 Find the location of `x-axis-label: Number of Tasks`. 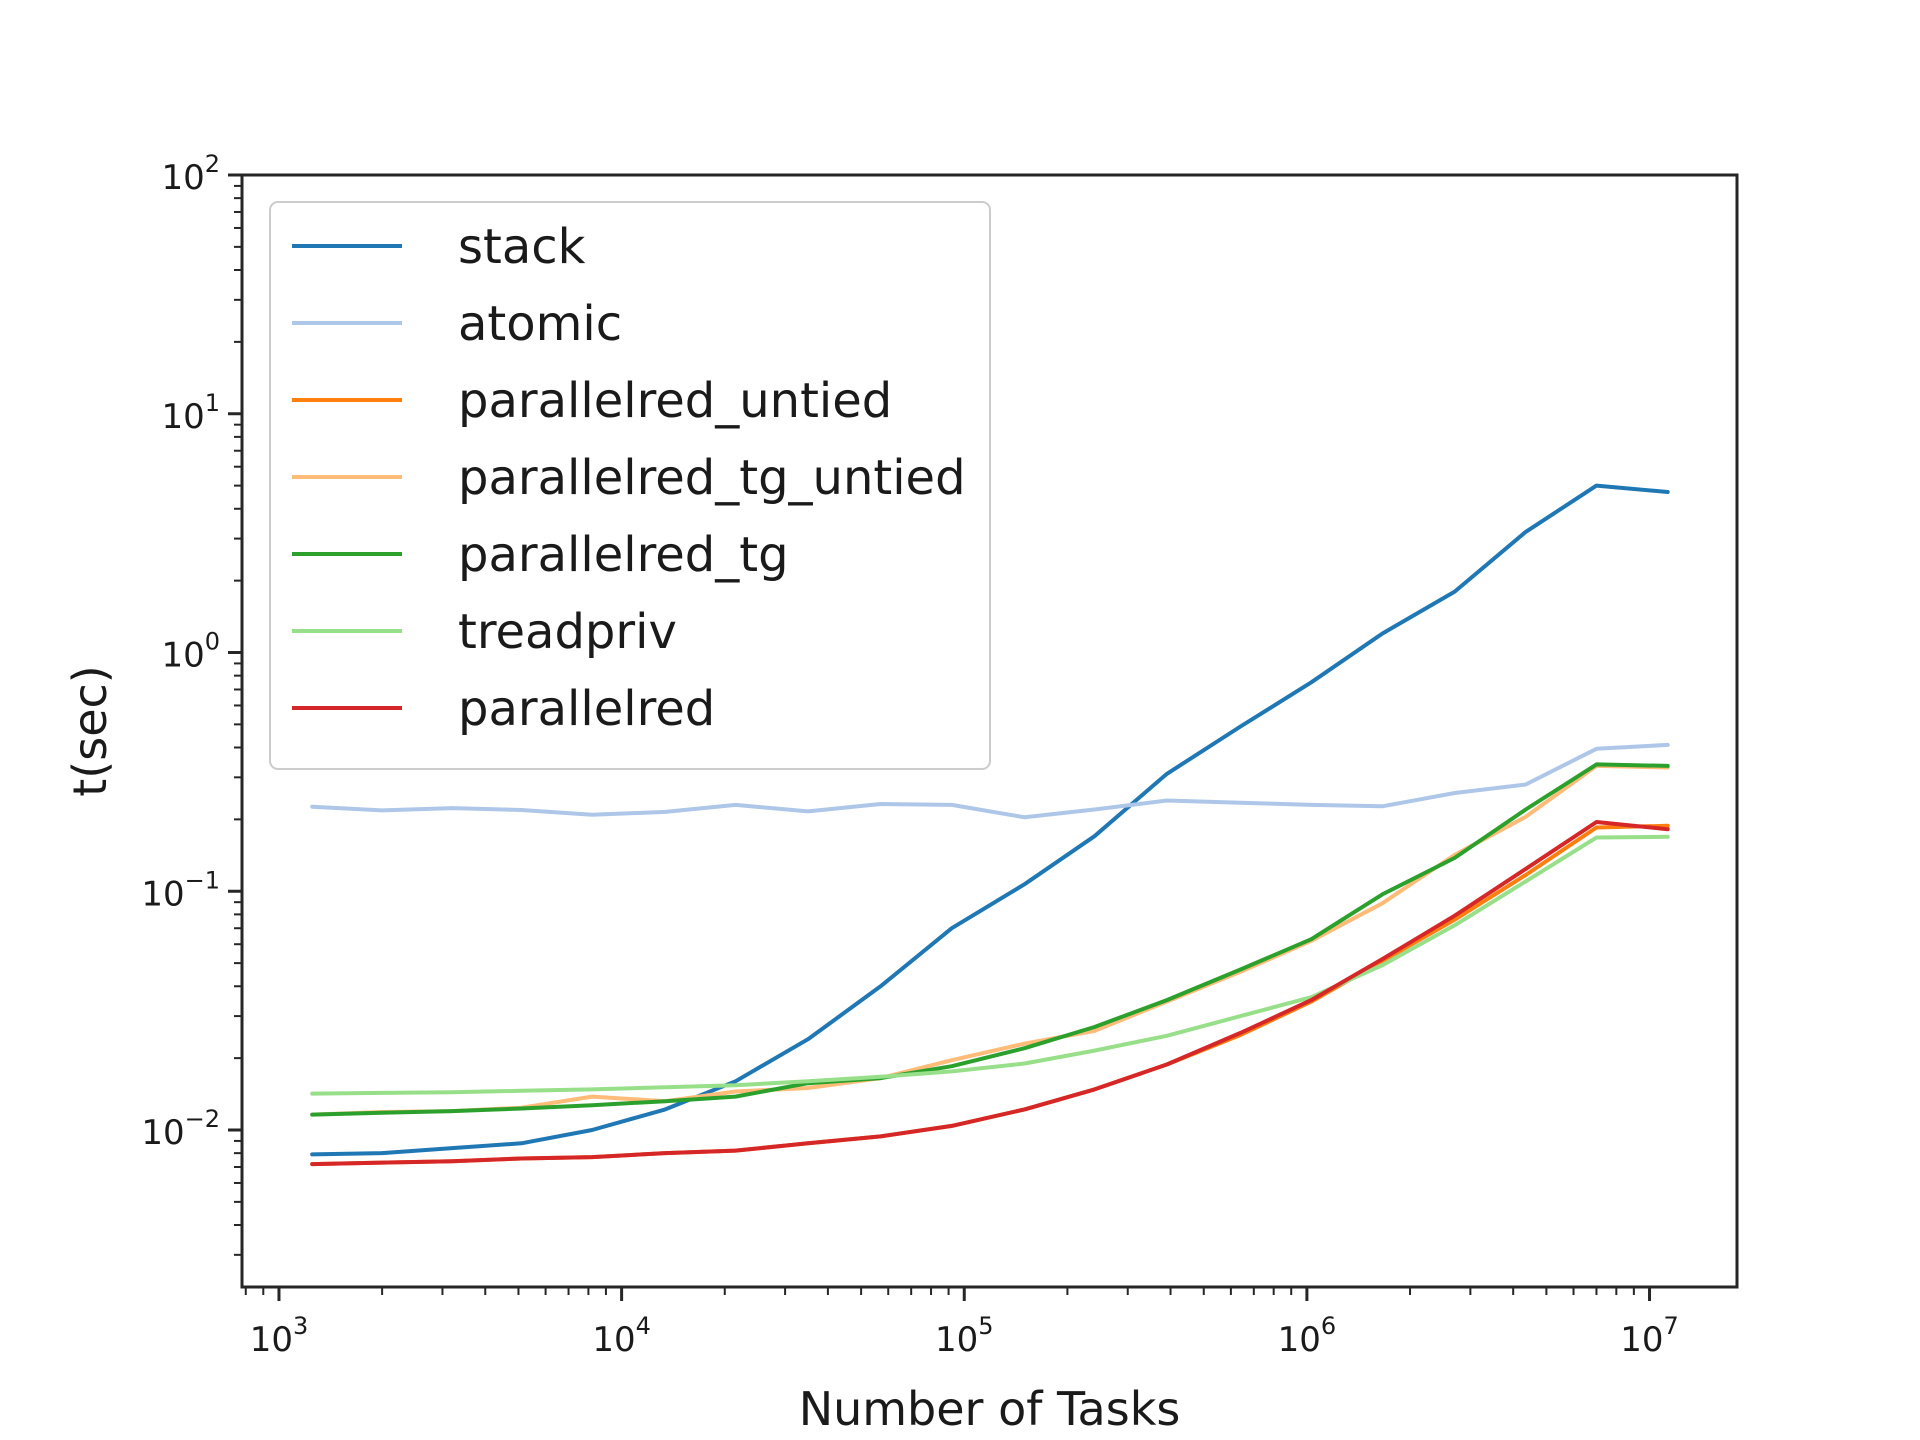

x-axis-label: Number of Tasks is located at coordinates (990, 1409).